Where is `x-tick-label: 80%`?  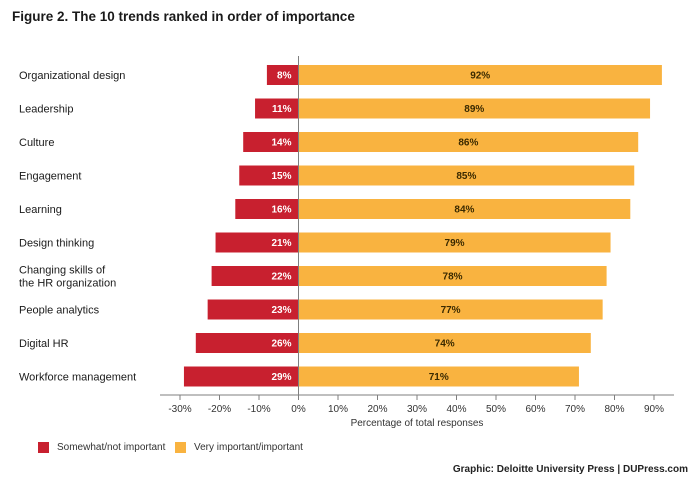
x-tick-label: 80% is located at coordinates (614, 409).